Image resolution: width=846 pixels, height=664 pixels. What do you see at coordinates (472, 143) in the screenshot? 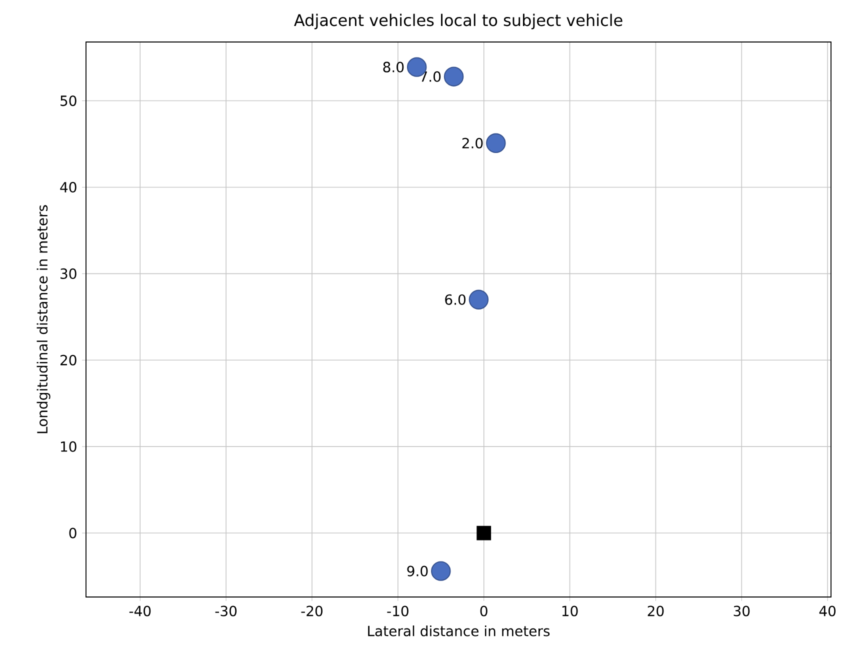
I see `annotation: 2.0` at bounding box center [472, 143].